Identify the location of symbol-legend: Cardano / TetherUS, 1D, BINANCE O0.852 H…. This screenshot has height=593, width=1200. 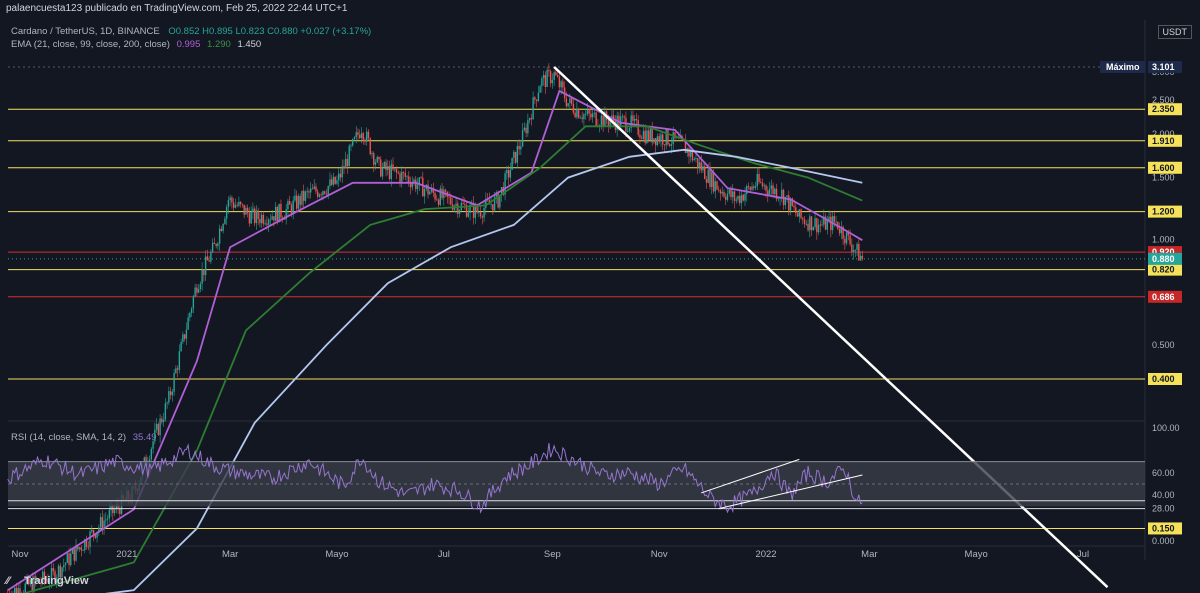
(191, 31).